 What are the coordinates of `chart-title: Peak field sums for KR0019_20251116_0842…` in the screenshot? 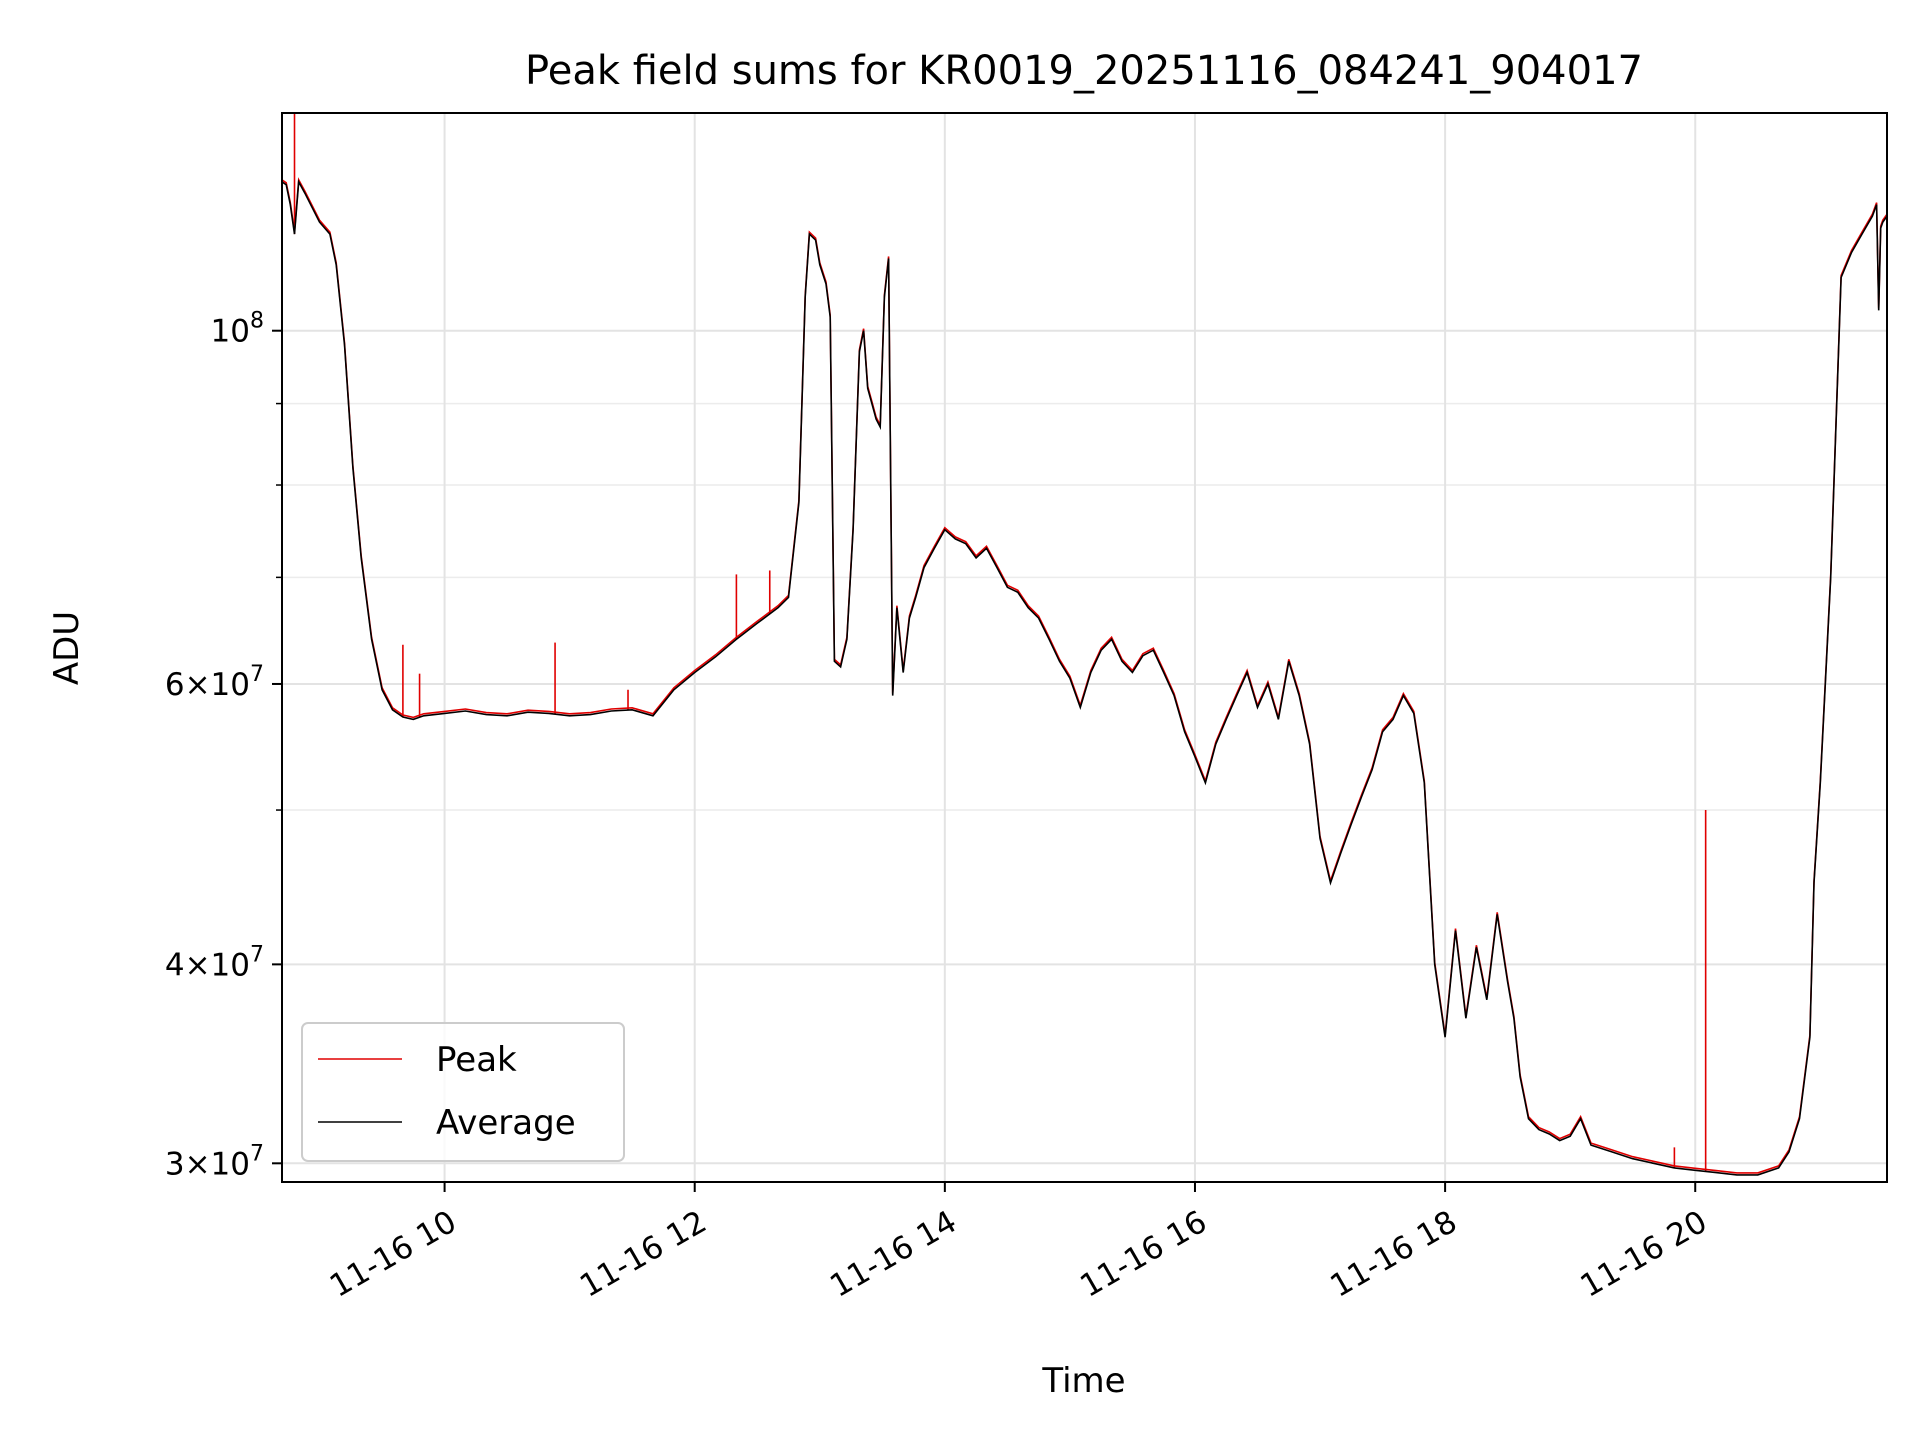 It's located at (1084, 71).